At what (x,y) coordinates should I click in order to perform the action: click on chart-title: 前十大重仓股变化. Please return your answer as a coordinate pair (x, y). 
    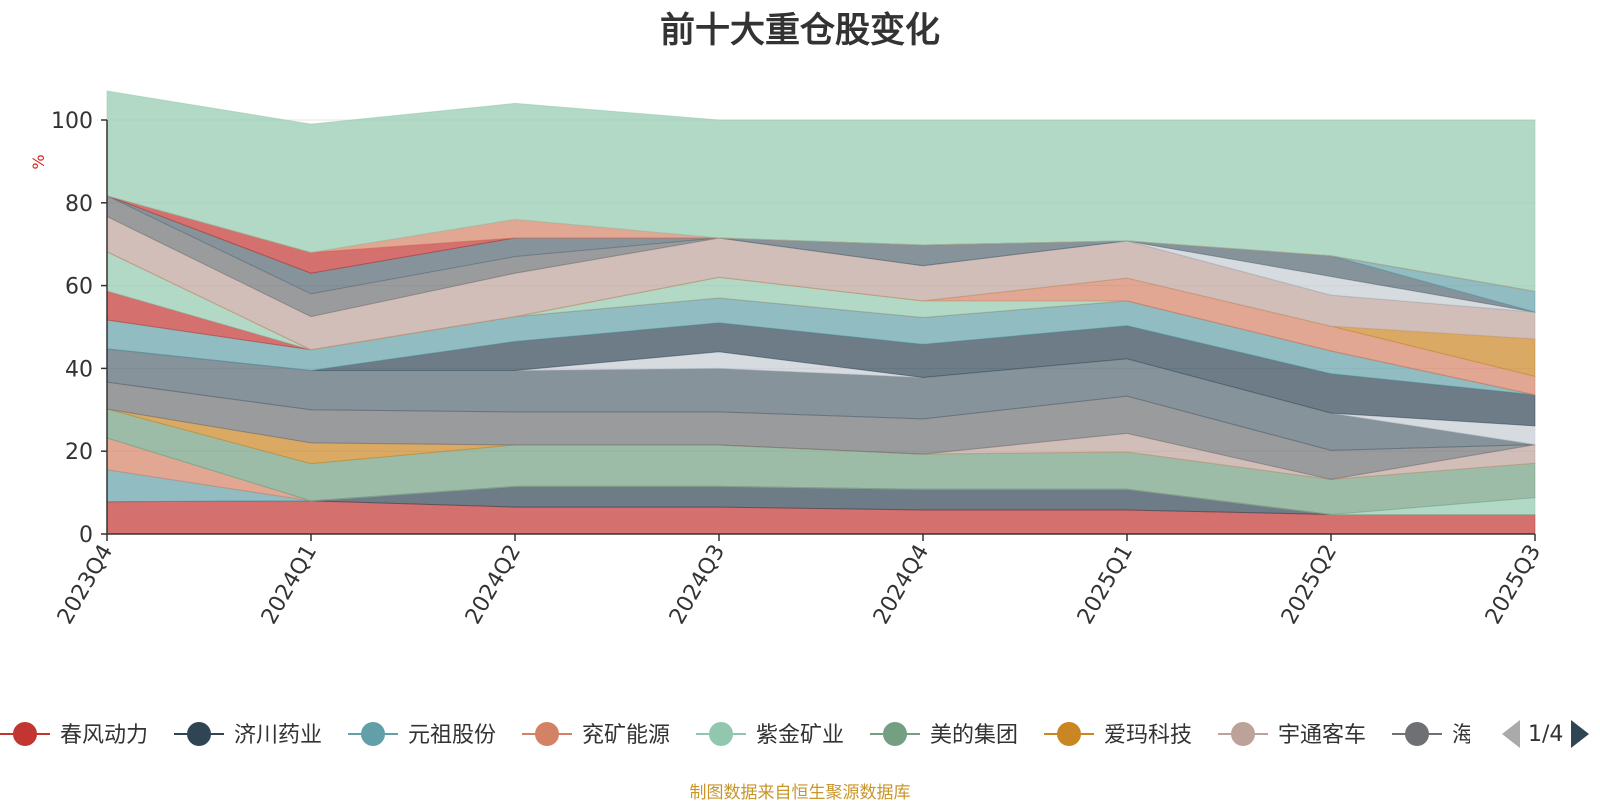
    Looking at the image, I should click on (799, 31).